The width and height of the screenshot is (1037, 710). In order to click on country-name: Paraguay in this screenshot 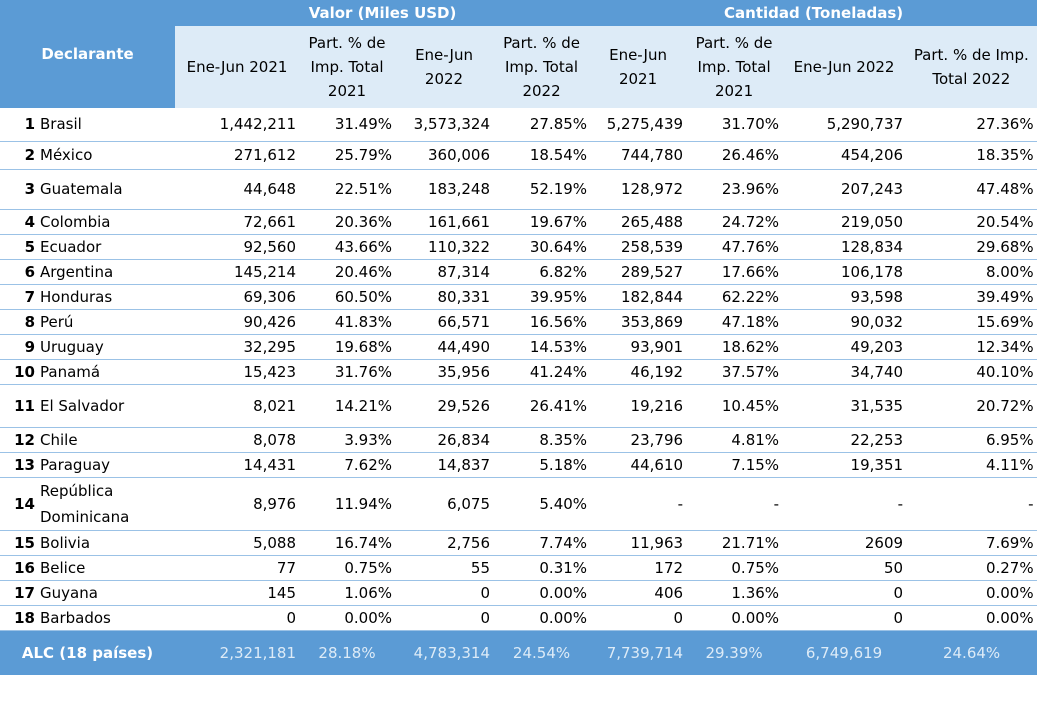, I will do `click(108, 465)`.